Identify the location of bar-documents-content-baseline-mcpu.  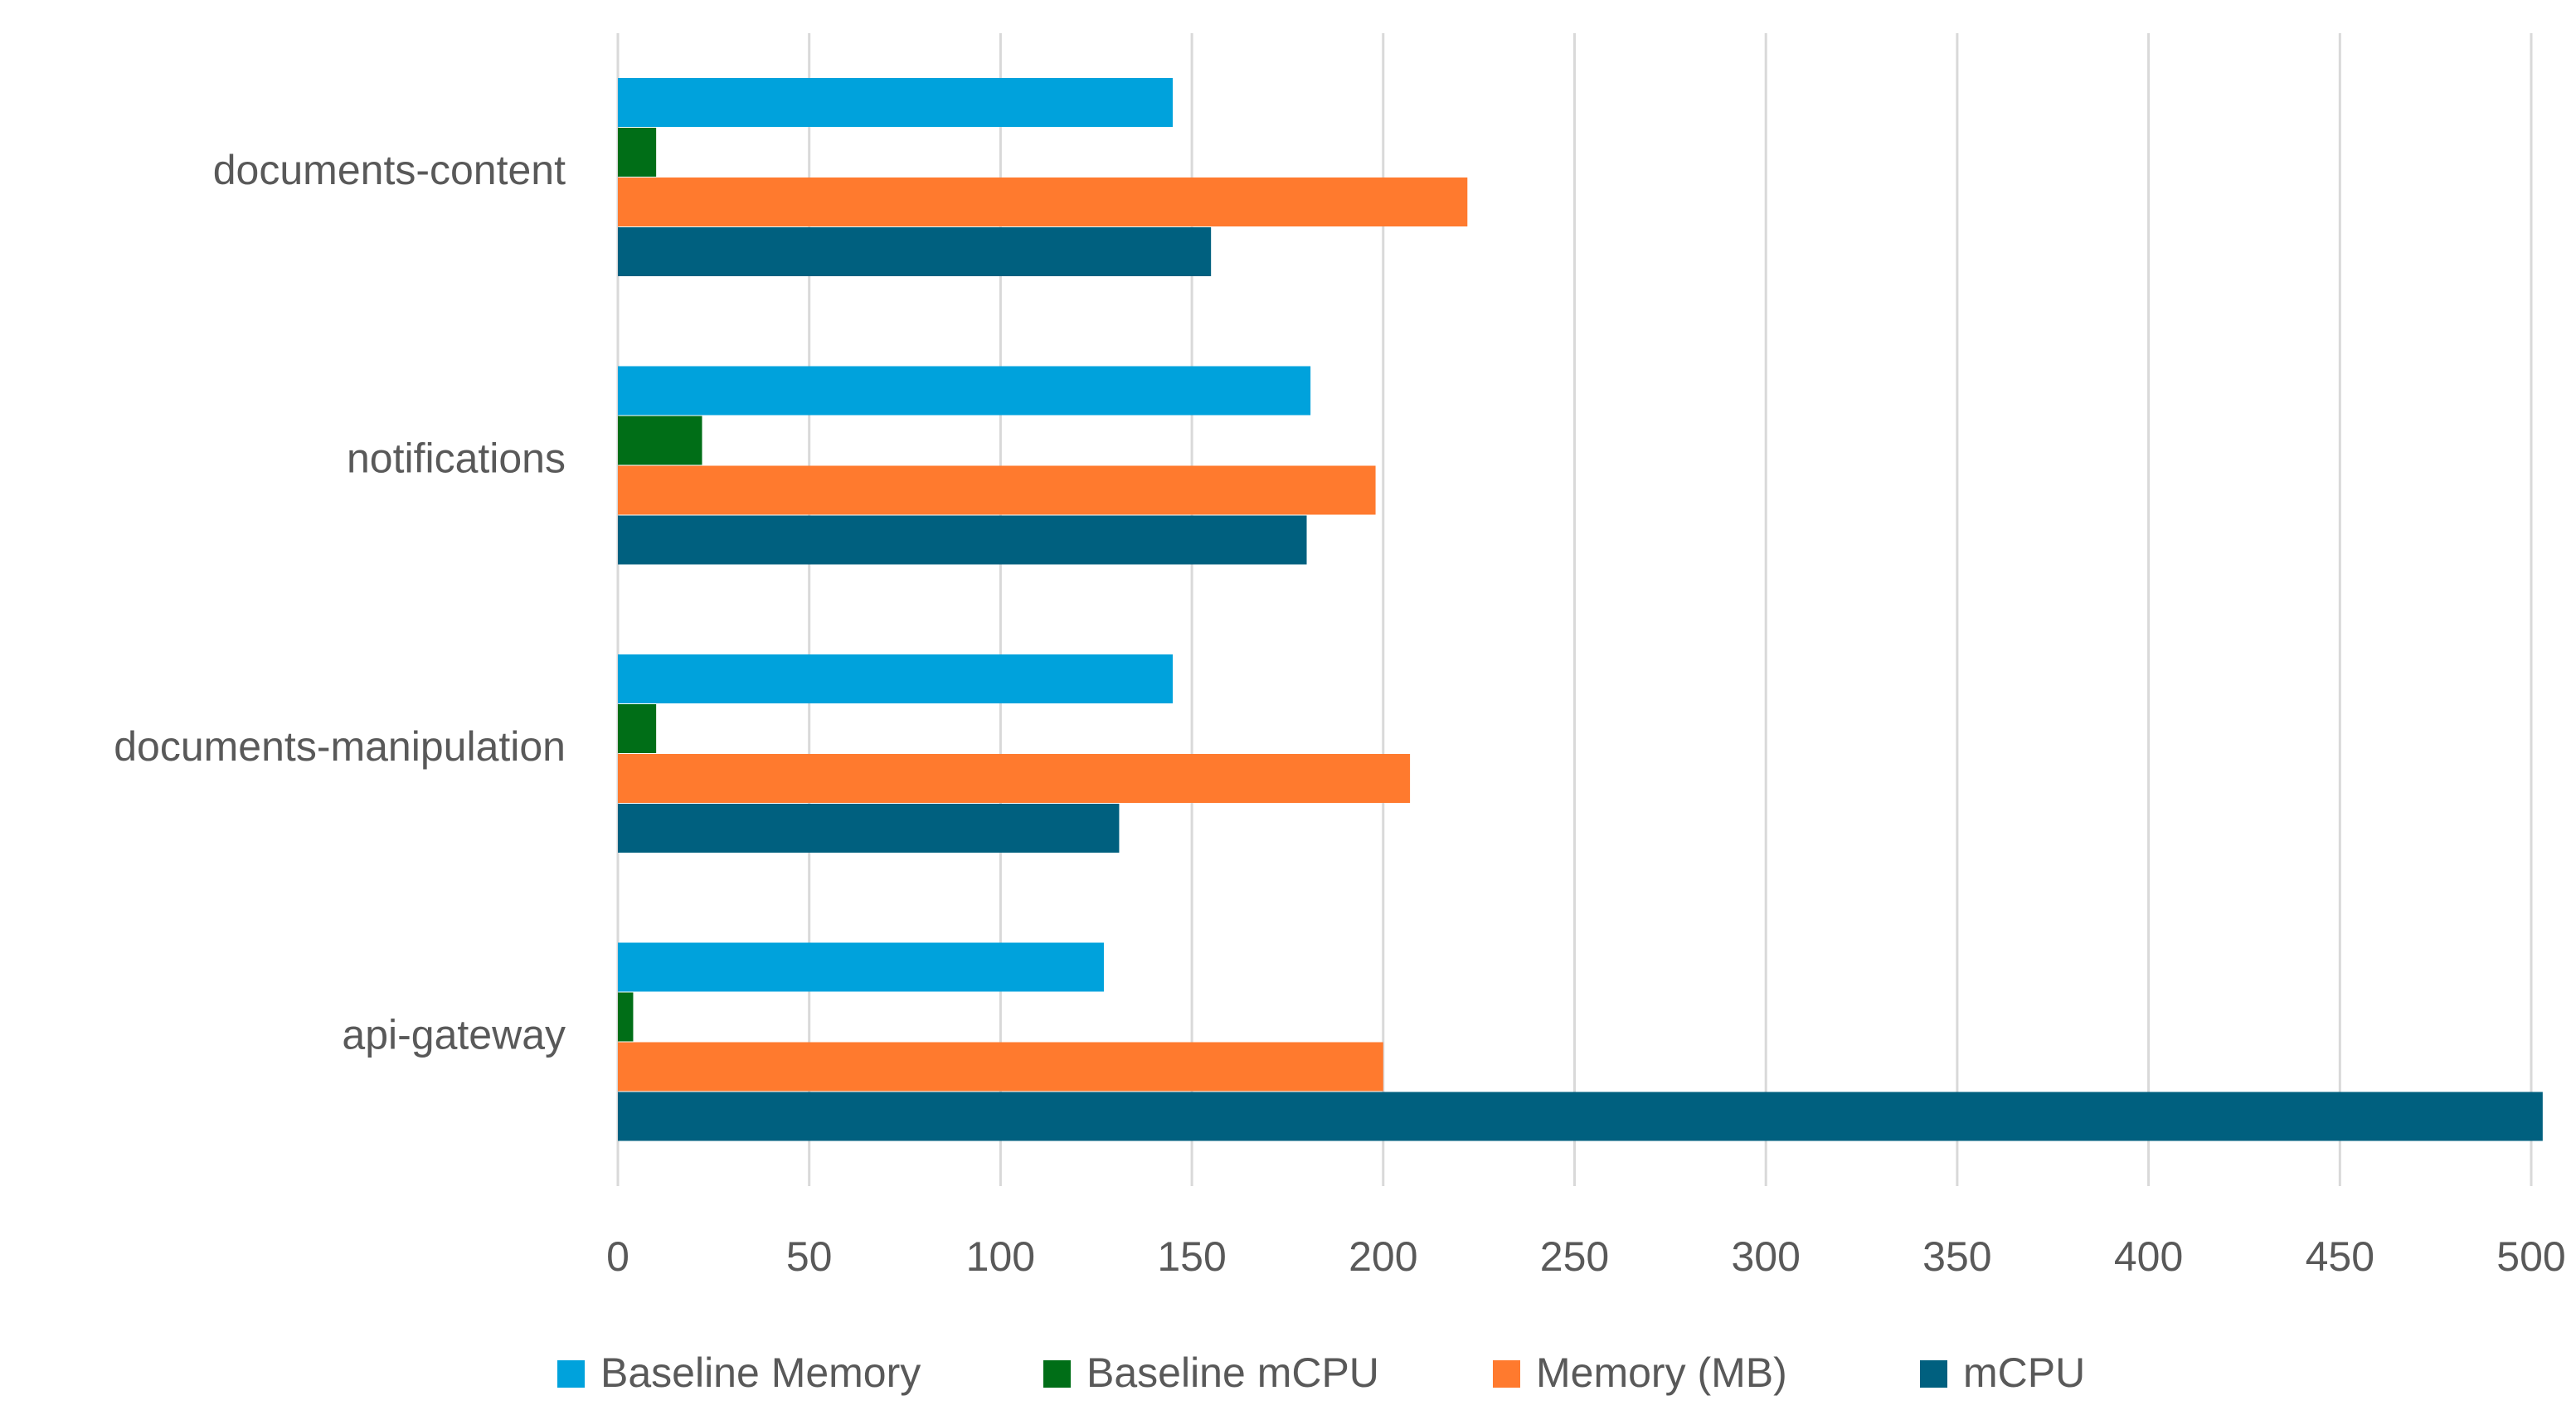
(638, 152).